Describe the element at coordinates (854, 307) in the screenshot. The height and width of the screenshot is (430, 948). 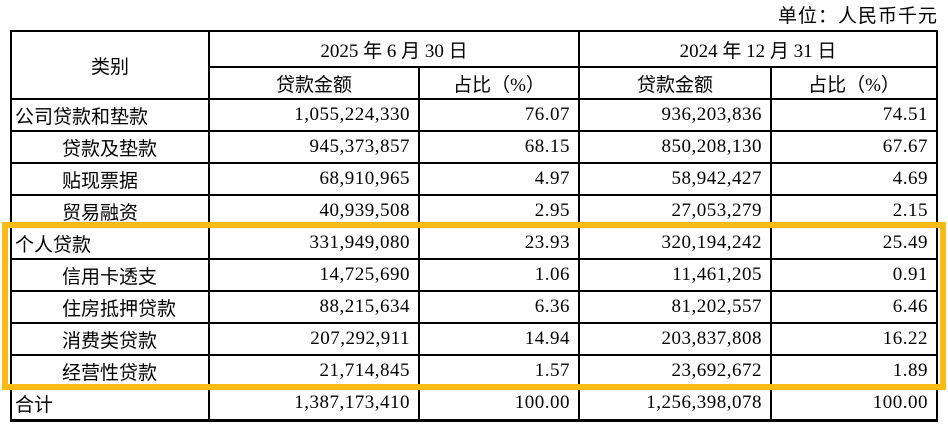
I see `row-pct-2024: 6.46` at that location.